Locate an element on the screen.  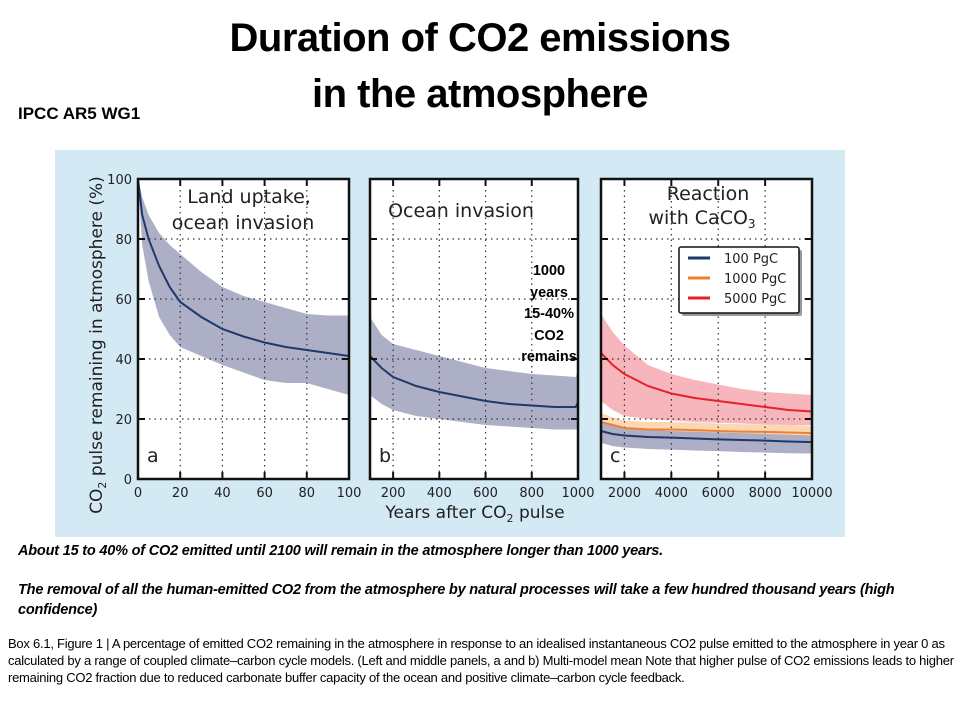
annotation-line: remains is located at coordinates (549, 357).